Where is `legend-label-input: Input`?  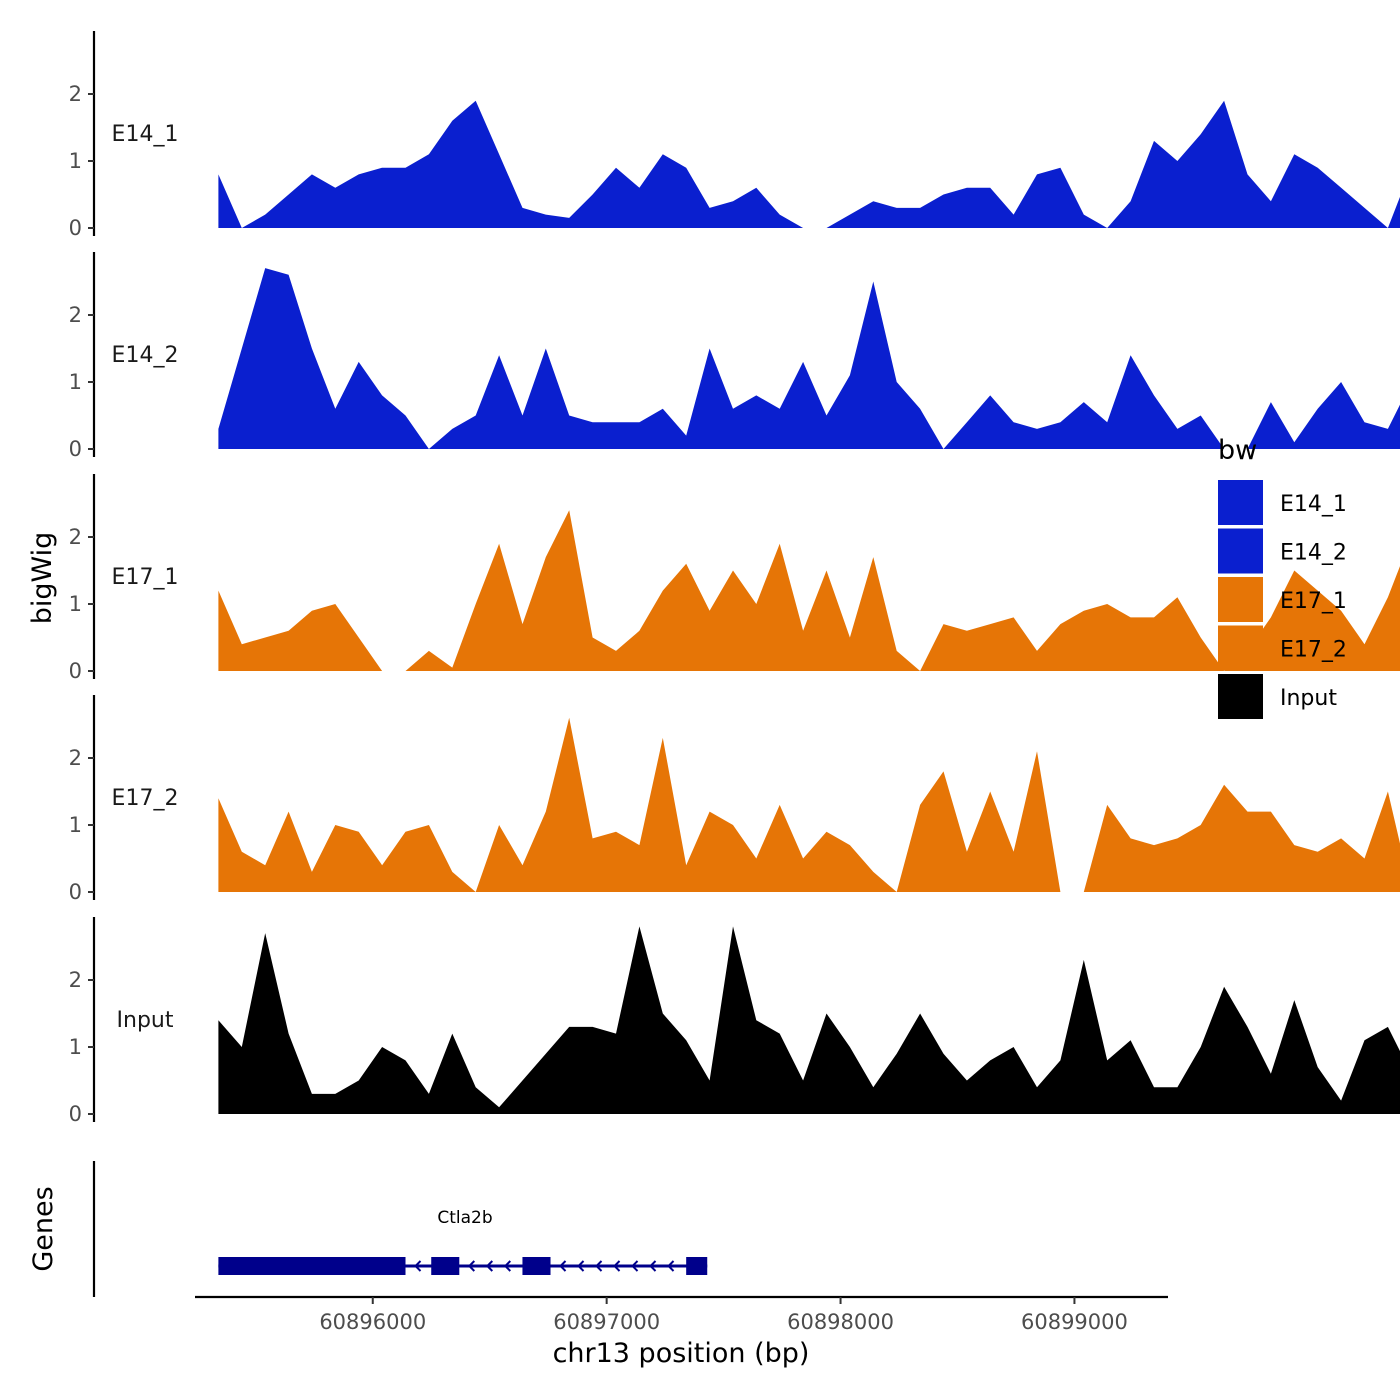
legend-label-input: Input is located at coordinates (1308, 698).